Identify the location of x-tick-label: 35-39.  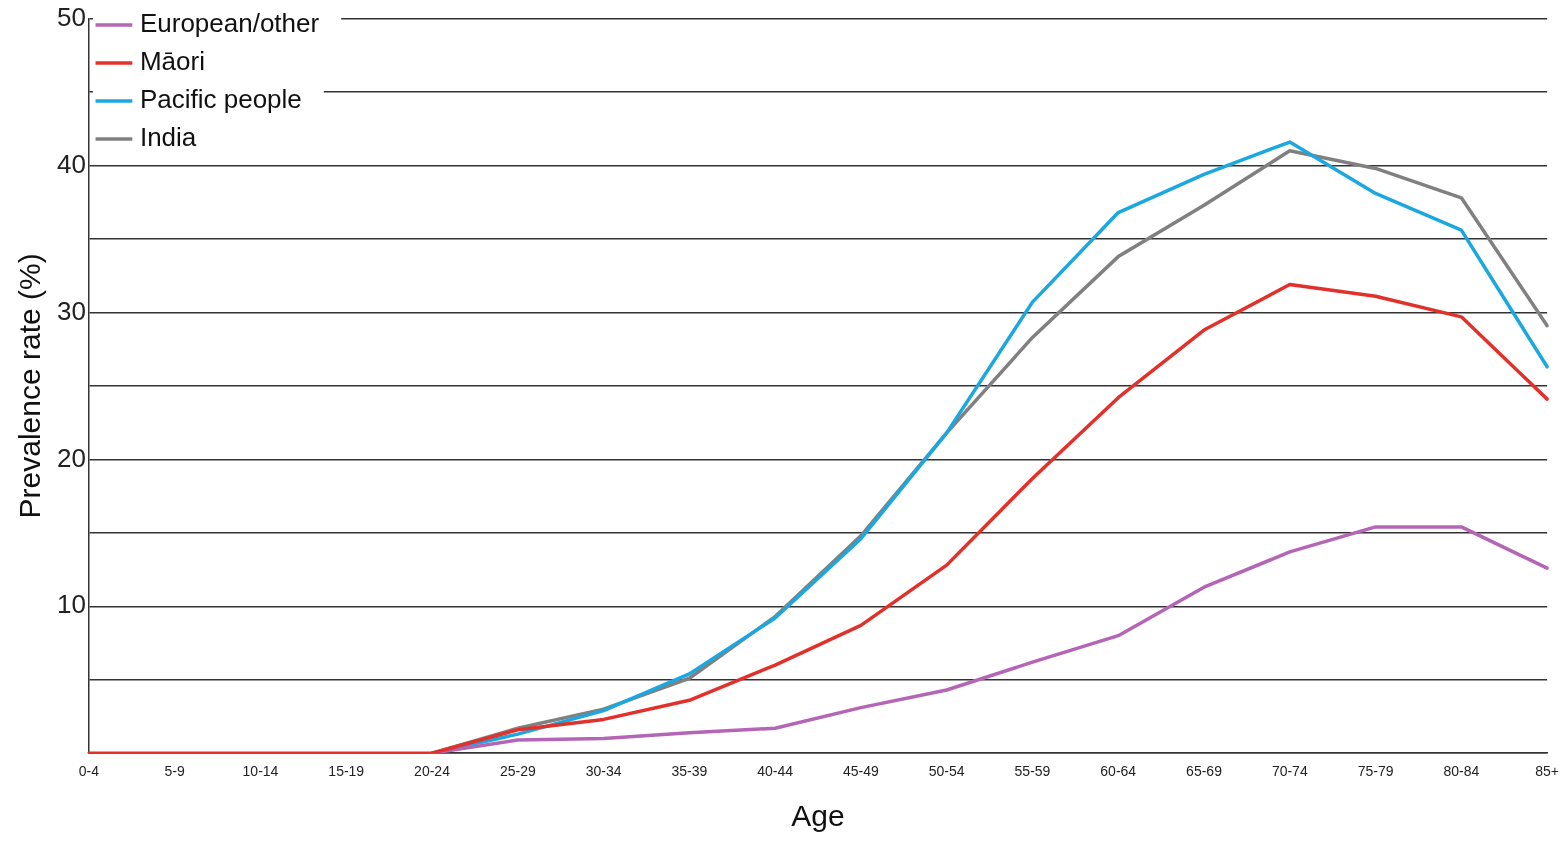
(689, 771).